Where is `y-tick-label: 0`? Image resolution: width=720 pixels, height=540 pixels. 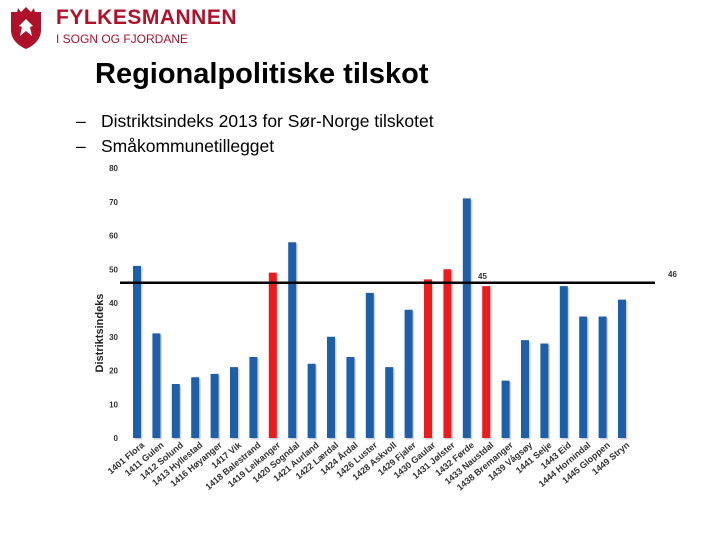
y-tick-label: 0 is located at coordinates (116, 438).